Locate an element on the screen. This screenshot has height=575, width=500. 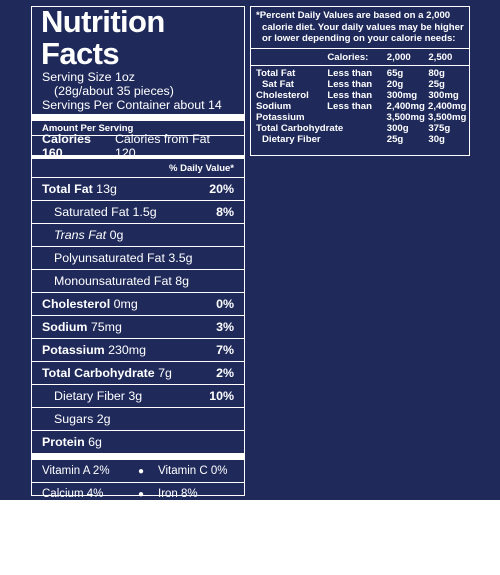
nutrient-amount: 0mg is located at coordinates (125, 304).